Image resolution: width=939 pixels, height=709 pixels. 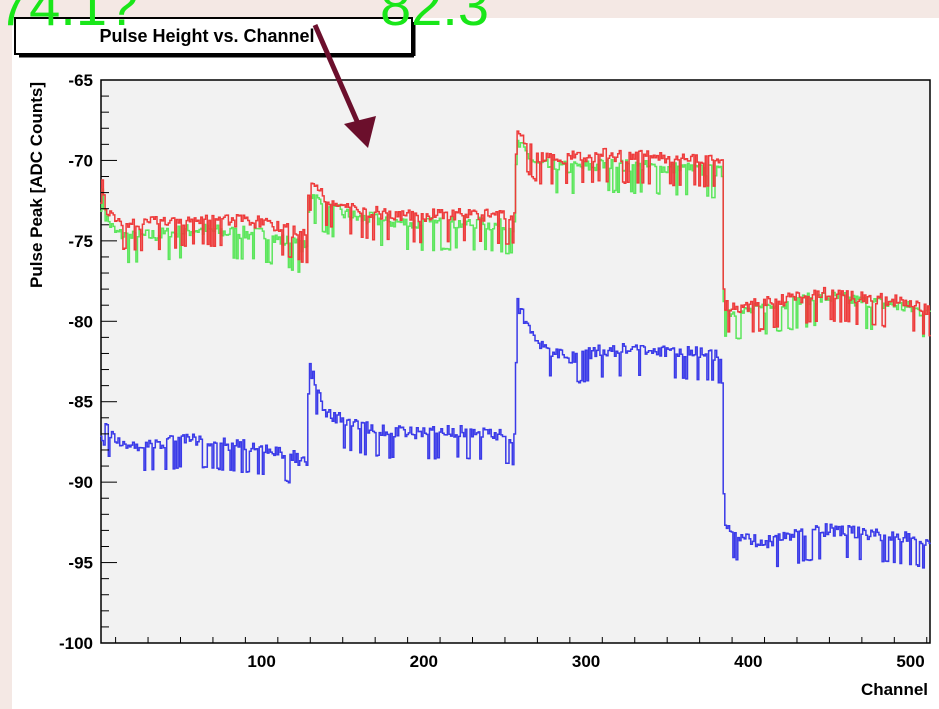 What do you see at coordinates (88, 362) in the screenshot?
I see `y-axis: -65 -70 -75 -80 -85 -90 -95 -100` at bounding box center [88, 362].